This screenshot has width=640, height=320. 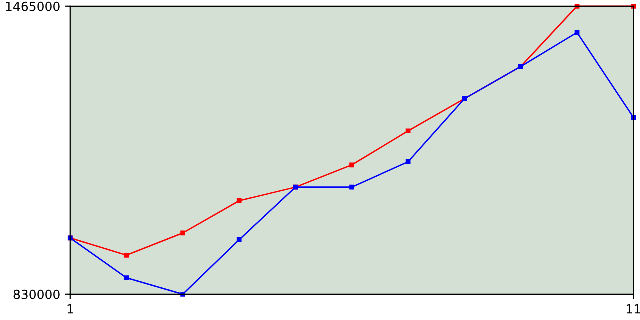 What do you see at coordinates (633, 309) in the screenshot?
I see `x-tick-label: 11` at bounding box center [633, 309].